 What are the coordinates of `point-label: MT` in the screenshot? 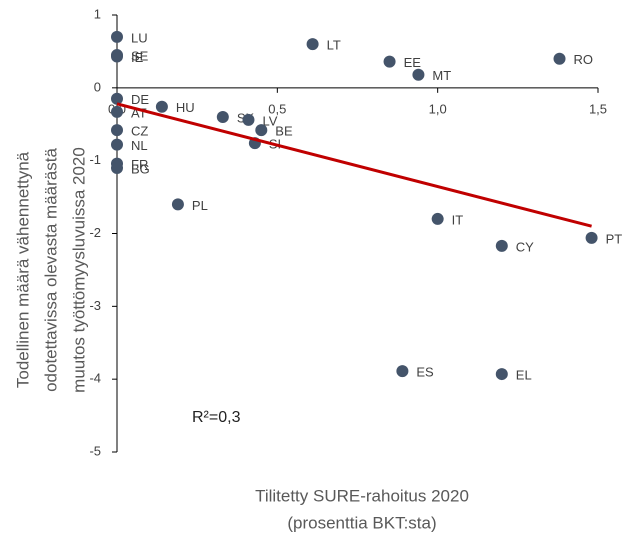 It's located at (441, 75).